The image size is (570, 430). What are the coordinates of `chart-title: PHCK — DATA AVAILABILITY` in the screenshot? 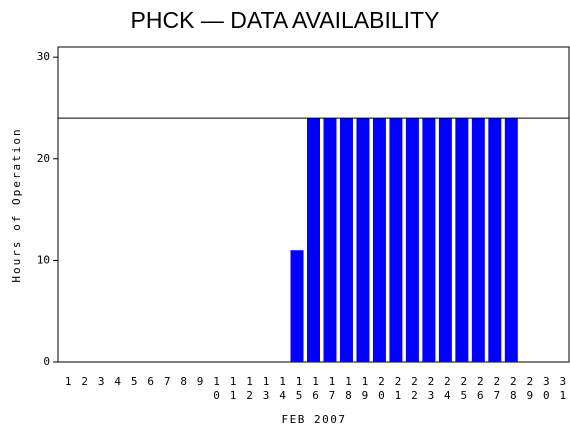 It's located at (285, 20).